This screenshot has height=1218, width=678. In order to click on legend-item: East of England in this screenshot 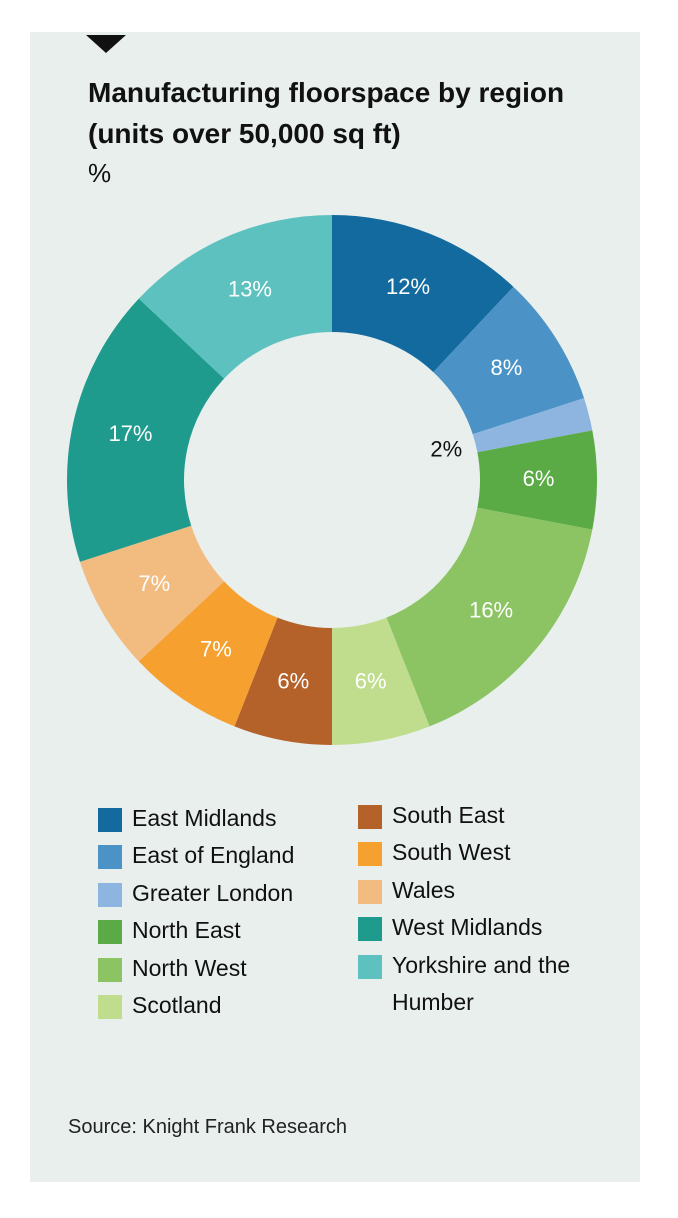, I will do `click(210, 858)`.